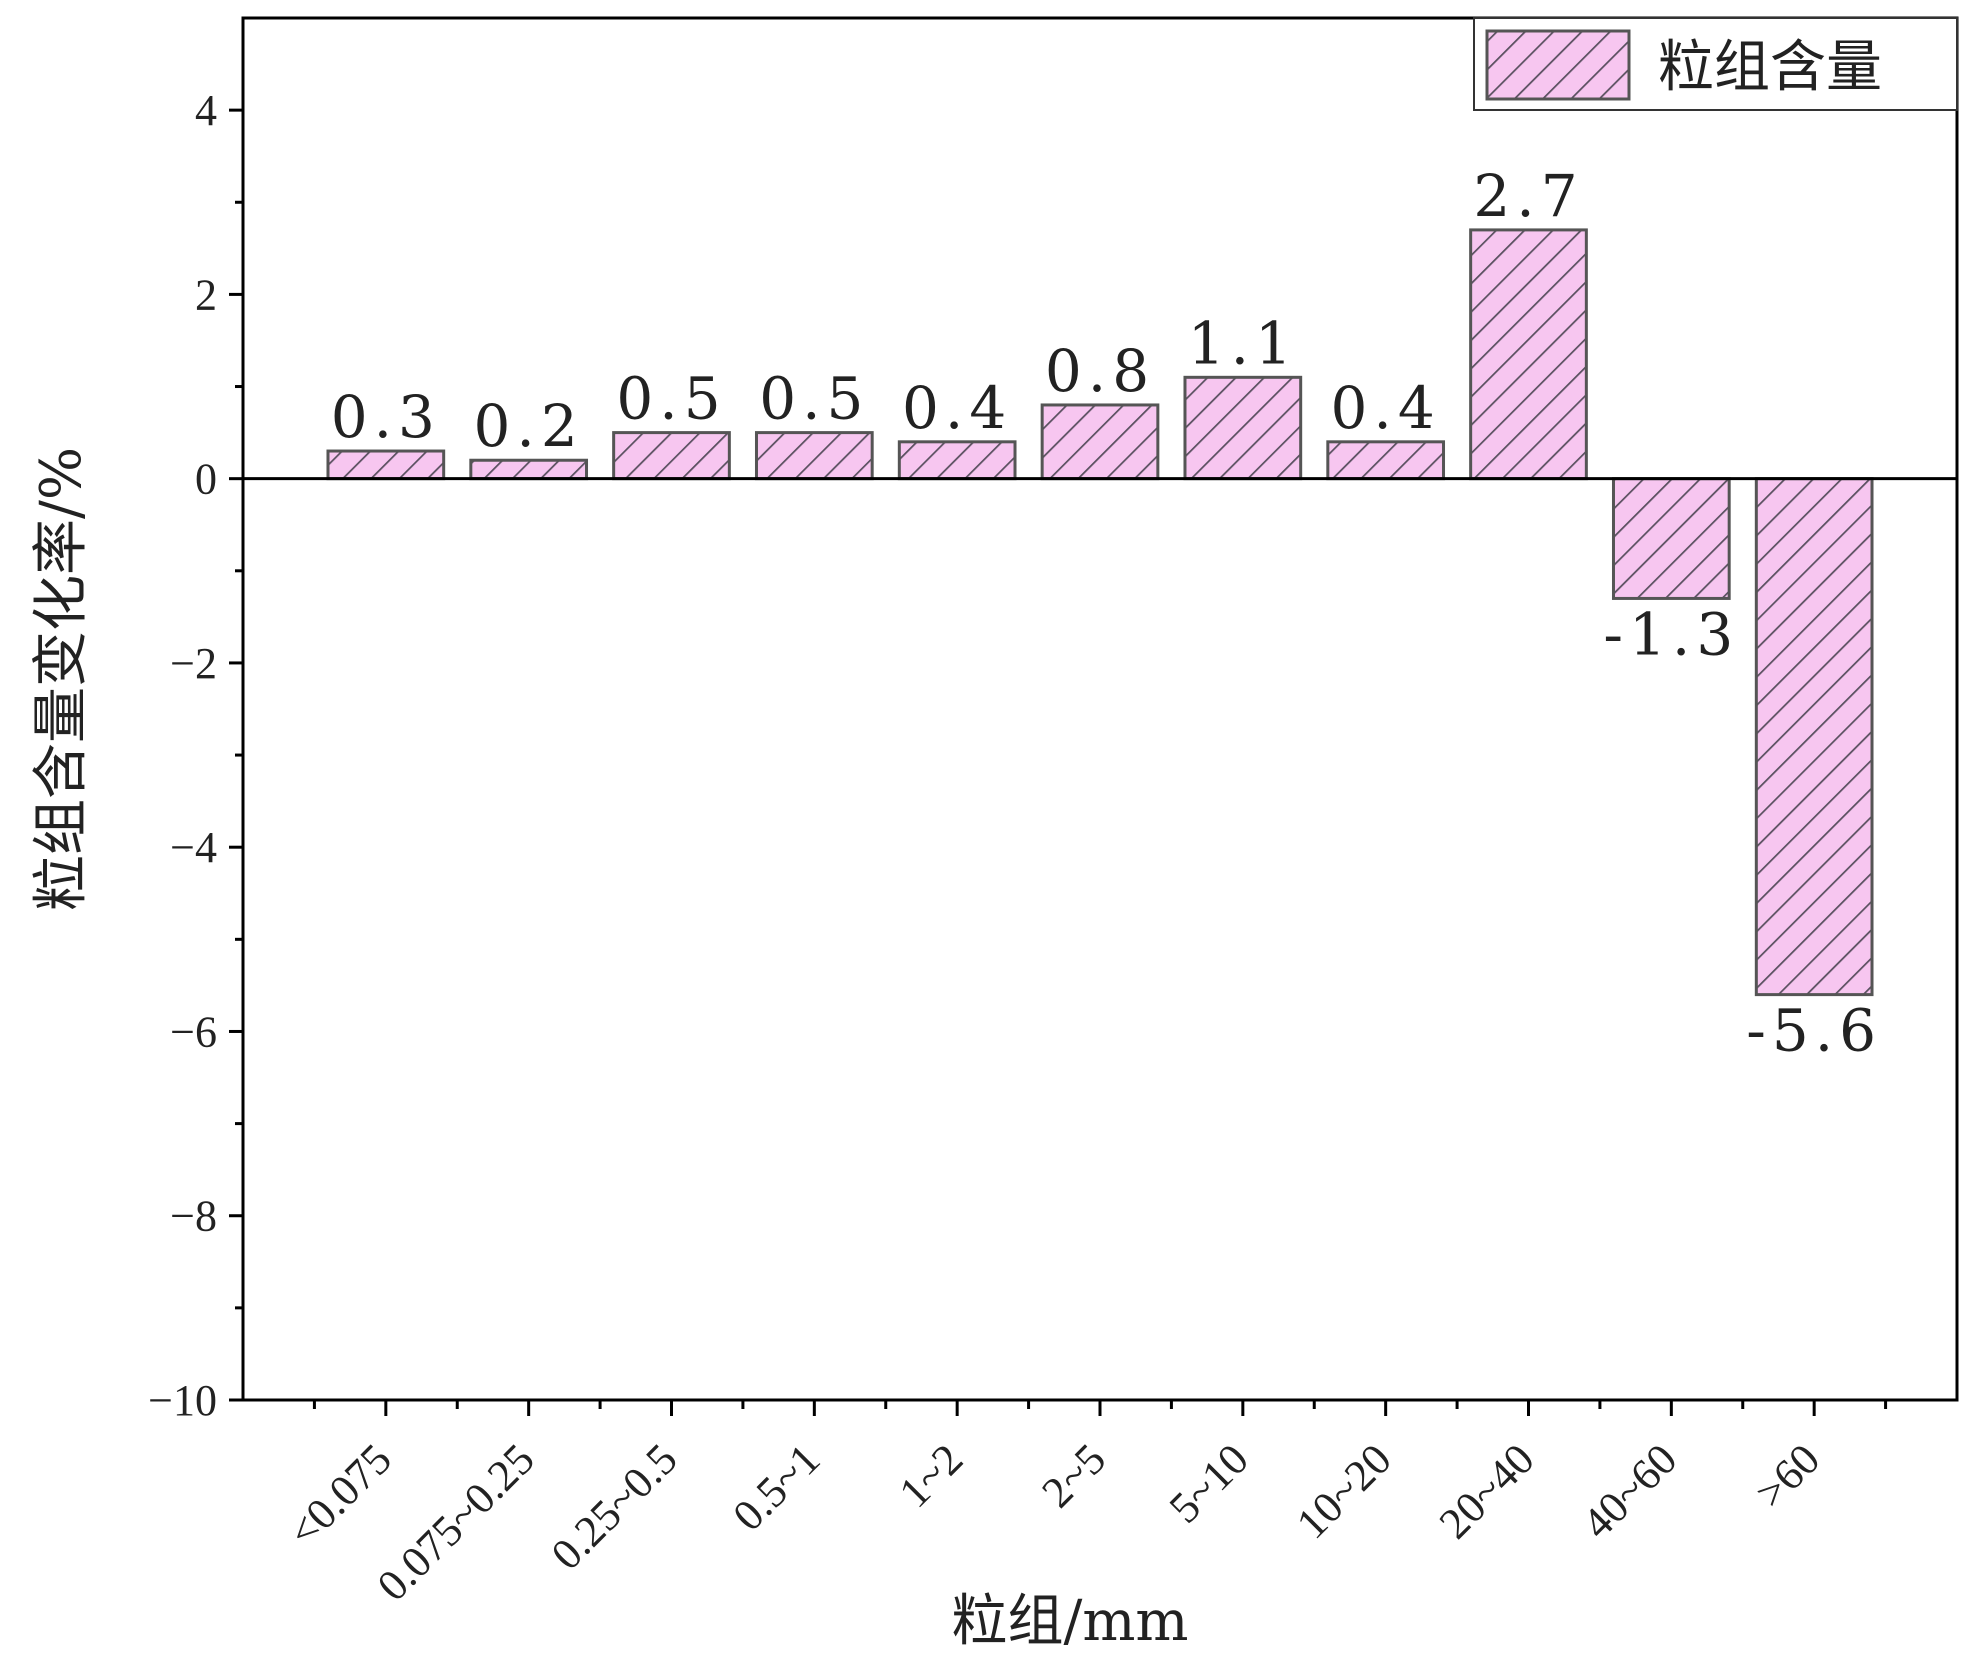 Image resolution: width=1969 pixels, height=1671 pixels. I want to click on y-axis: 4 2 0 −2 −4 −6 −8 −10, so click(195, 755).